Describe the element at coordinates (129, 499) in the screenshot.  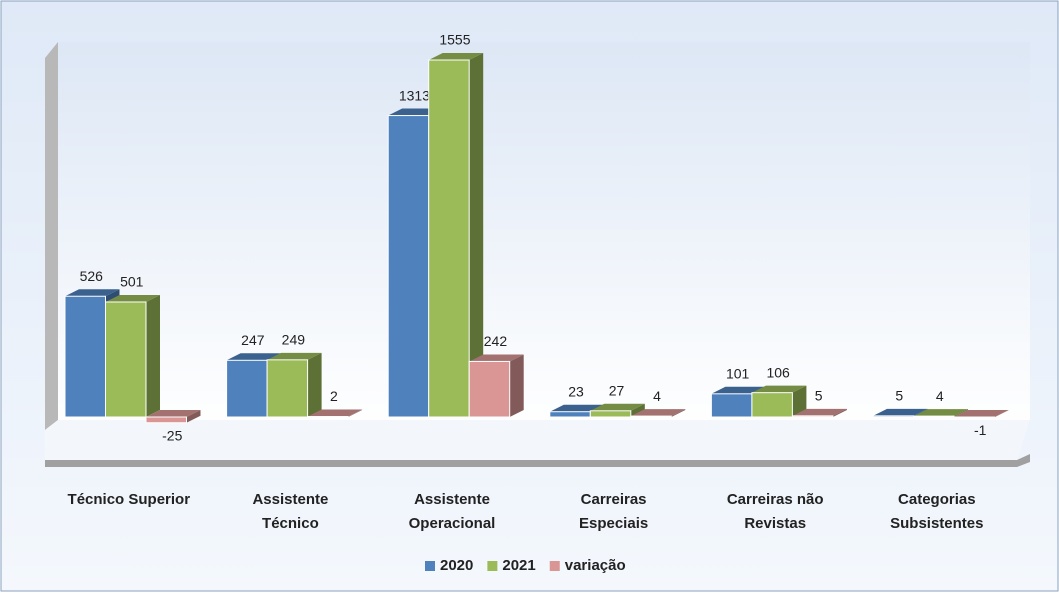
I see `x-tick-label: Técnico Superior` at that location.